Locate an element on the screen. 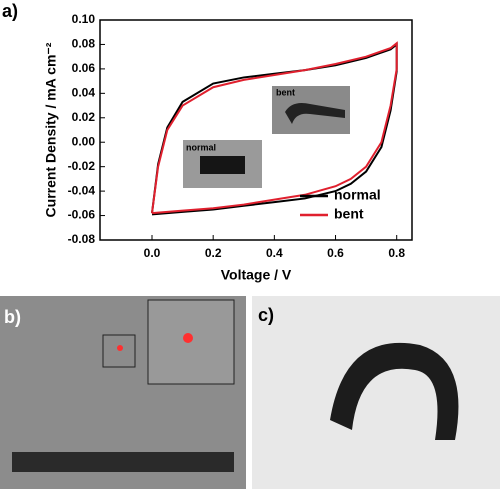  x-tick-label: 0.0 is located at coordinates (152, 253).